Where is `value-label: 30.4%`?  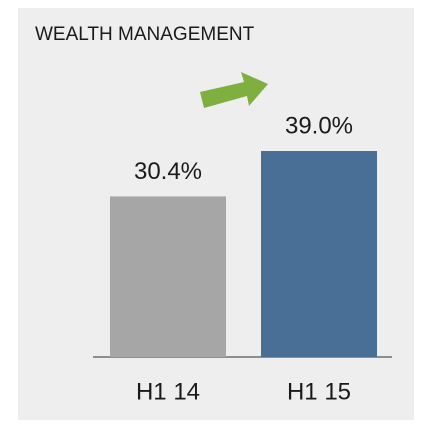 value-label: 30.4% is located at coordinates (168, 171).